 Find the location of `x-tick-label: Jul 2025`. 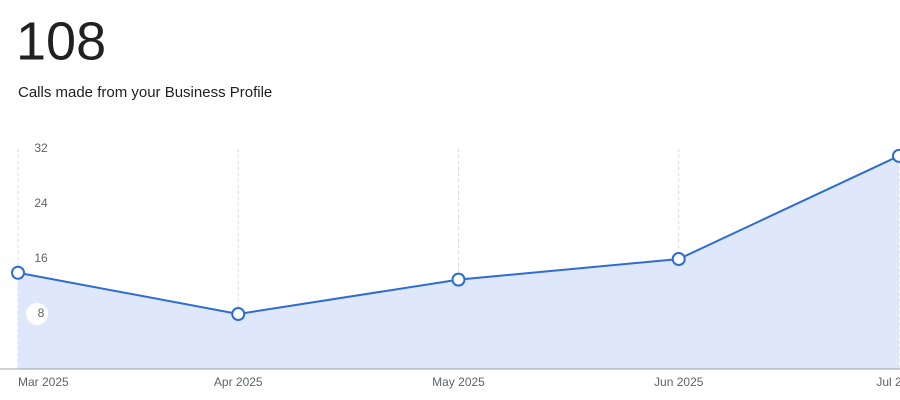

x-tick-label: Jul 2025 is located at coordinates (888, 382).